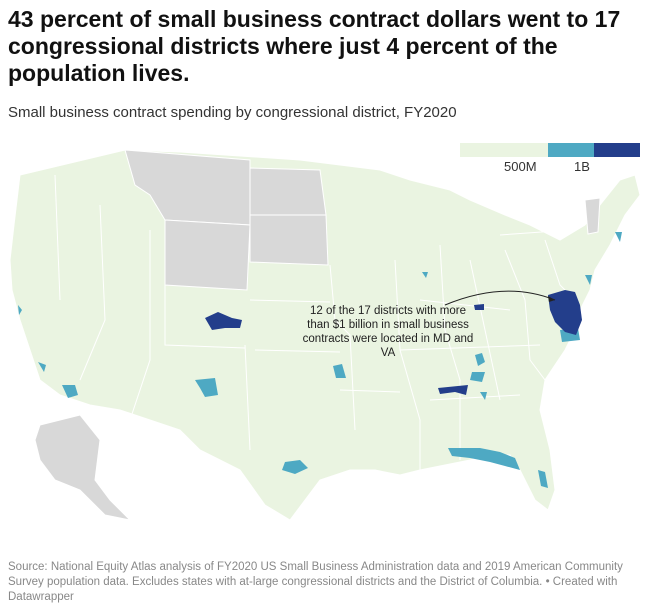  I want to click on district-tx, so click(295, 467).